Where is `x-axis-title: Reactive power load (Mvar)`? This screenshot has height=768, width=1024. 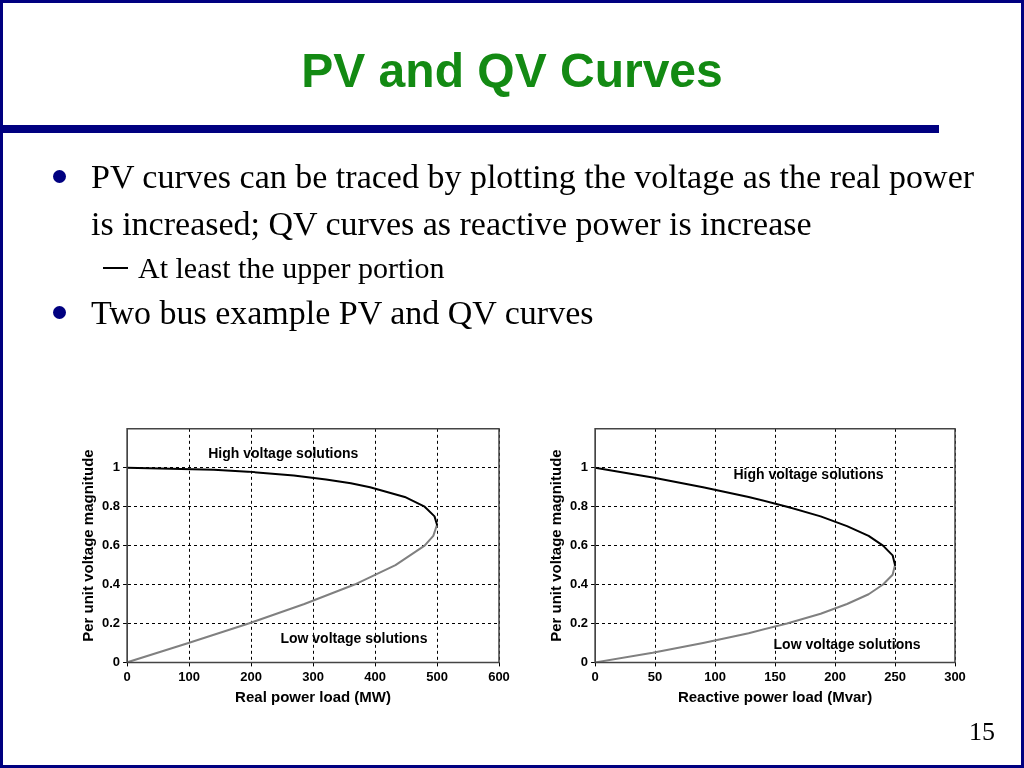
x-axis-title: Reactive power load (Mvar) is located at coordinates (775, 697).